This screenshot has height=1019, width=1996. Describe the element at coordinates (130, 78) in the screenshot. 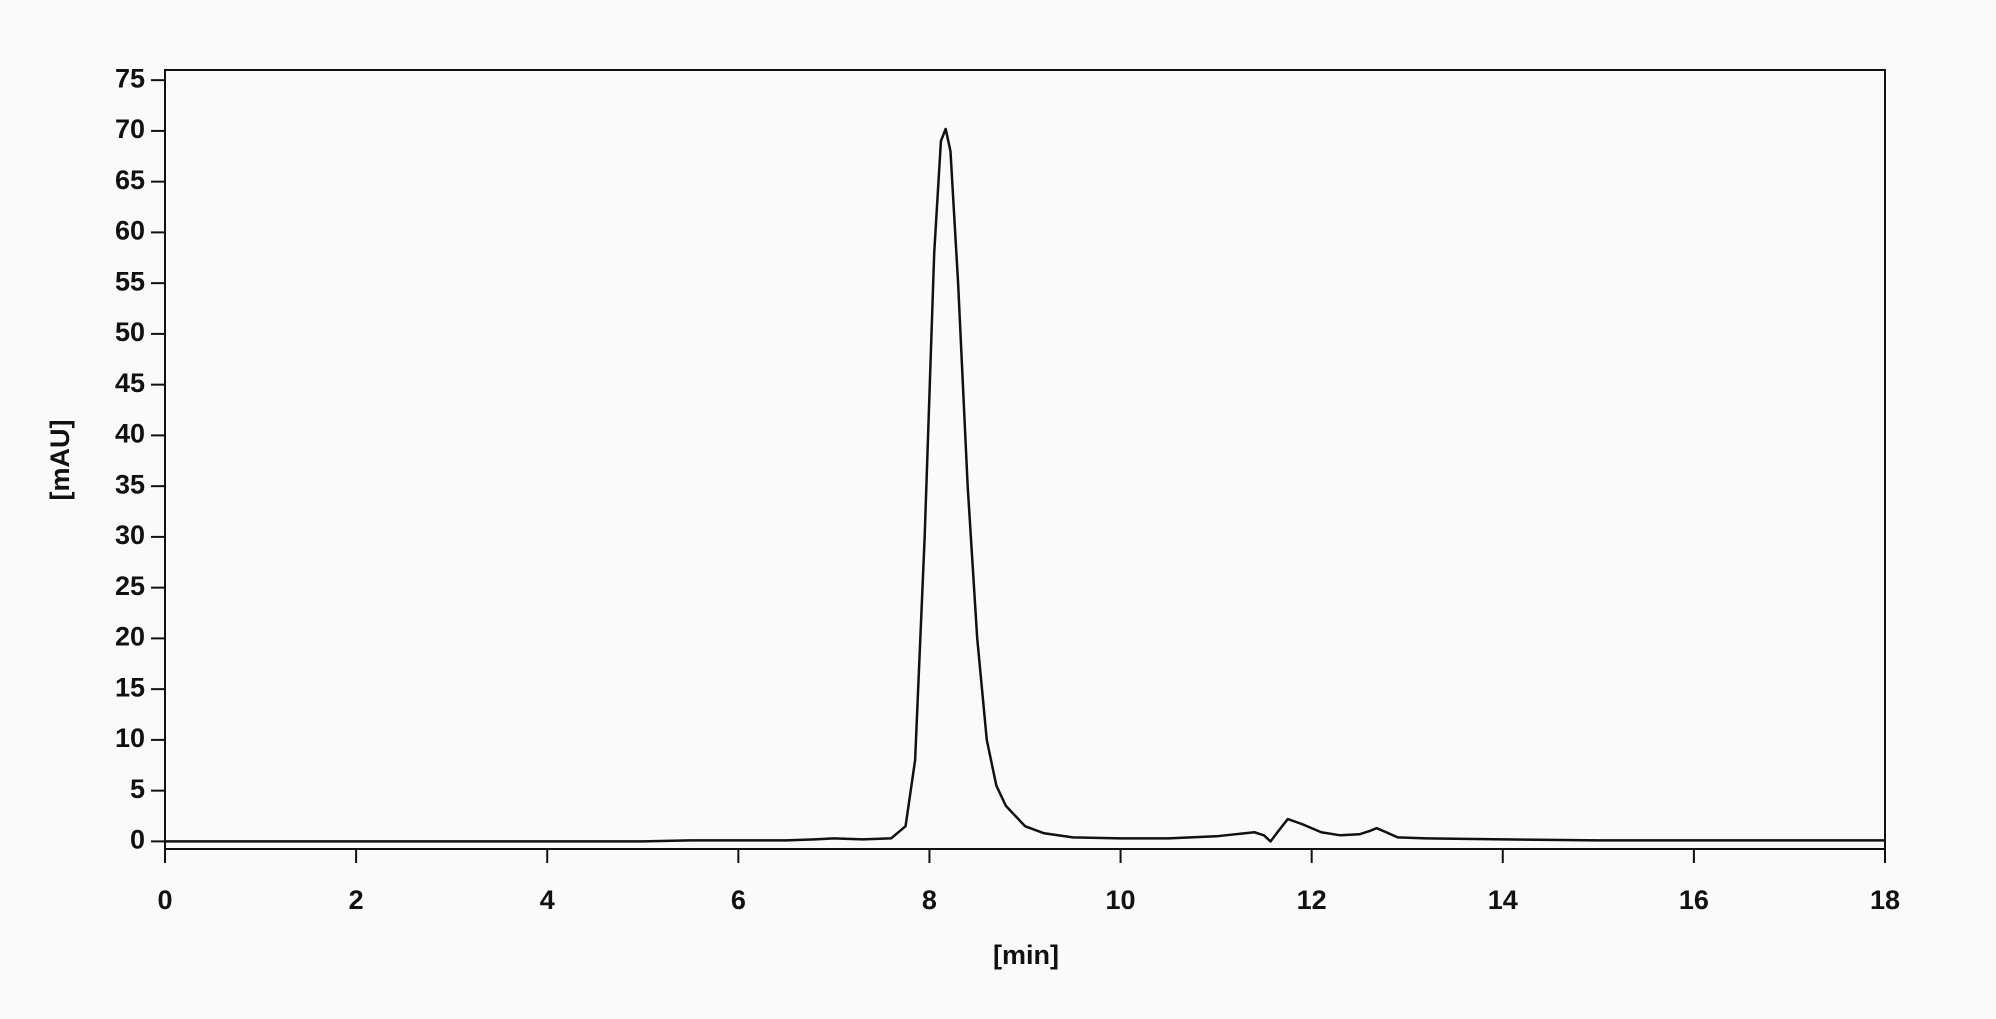

I see `y-tick-label: 75` at that location.